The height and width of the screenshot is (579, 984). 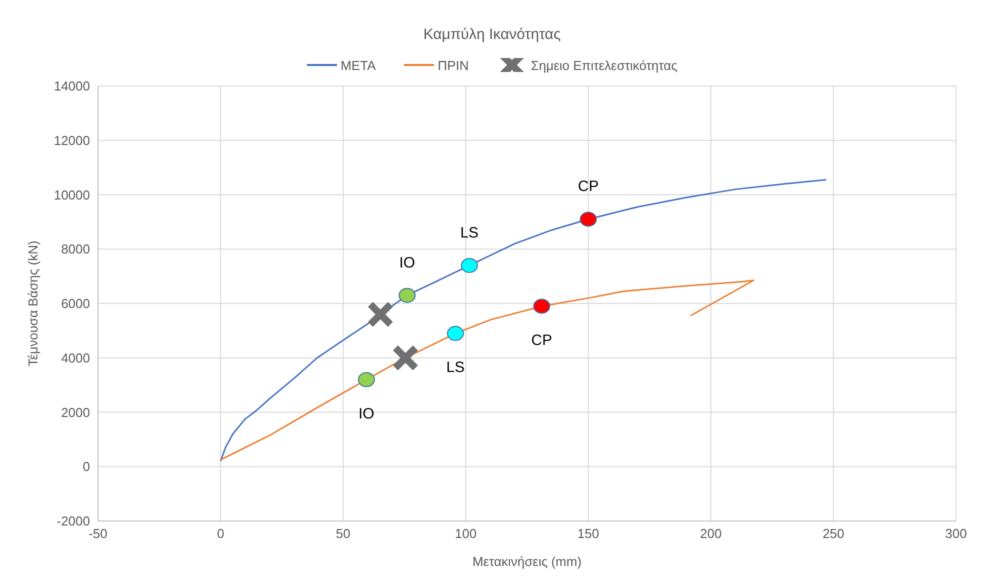 What do you see at coordinates (588, 534) in the screenshot?
I see `x-tick-label: 150` at bounding box center [588, 534].